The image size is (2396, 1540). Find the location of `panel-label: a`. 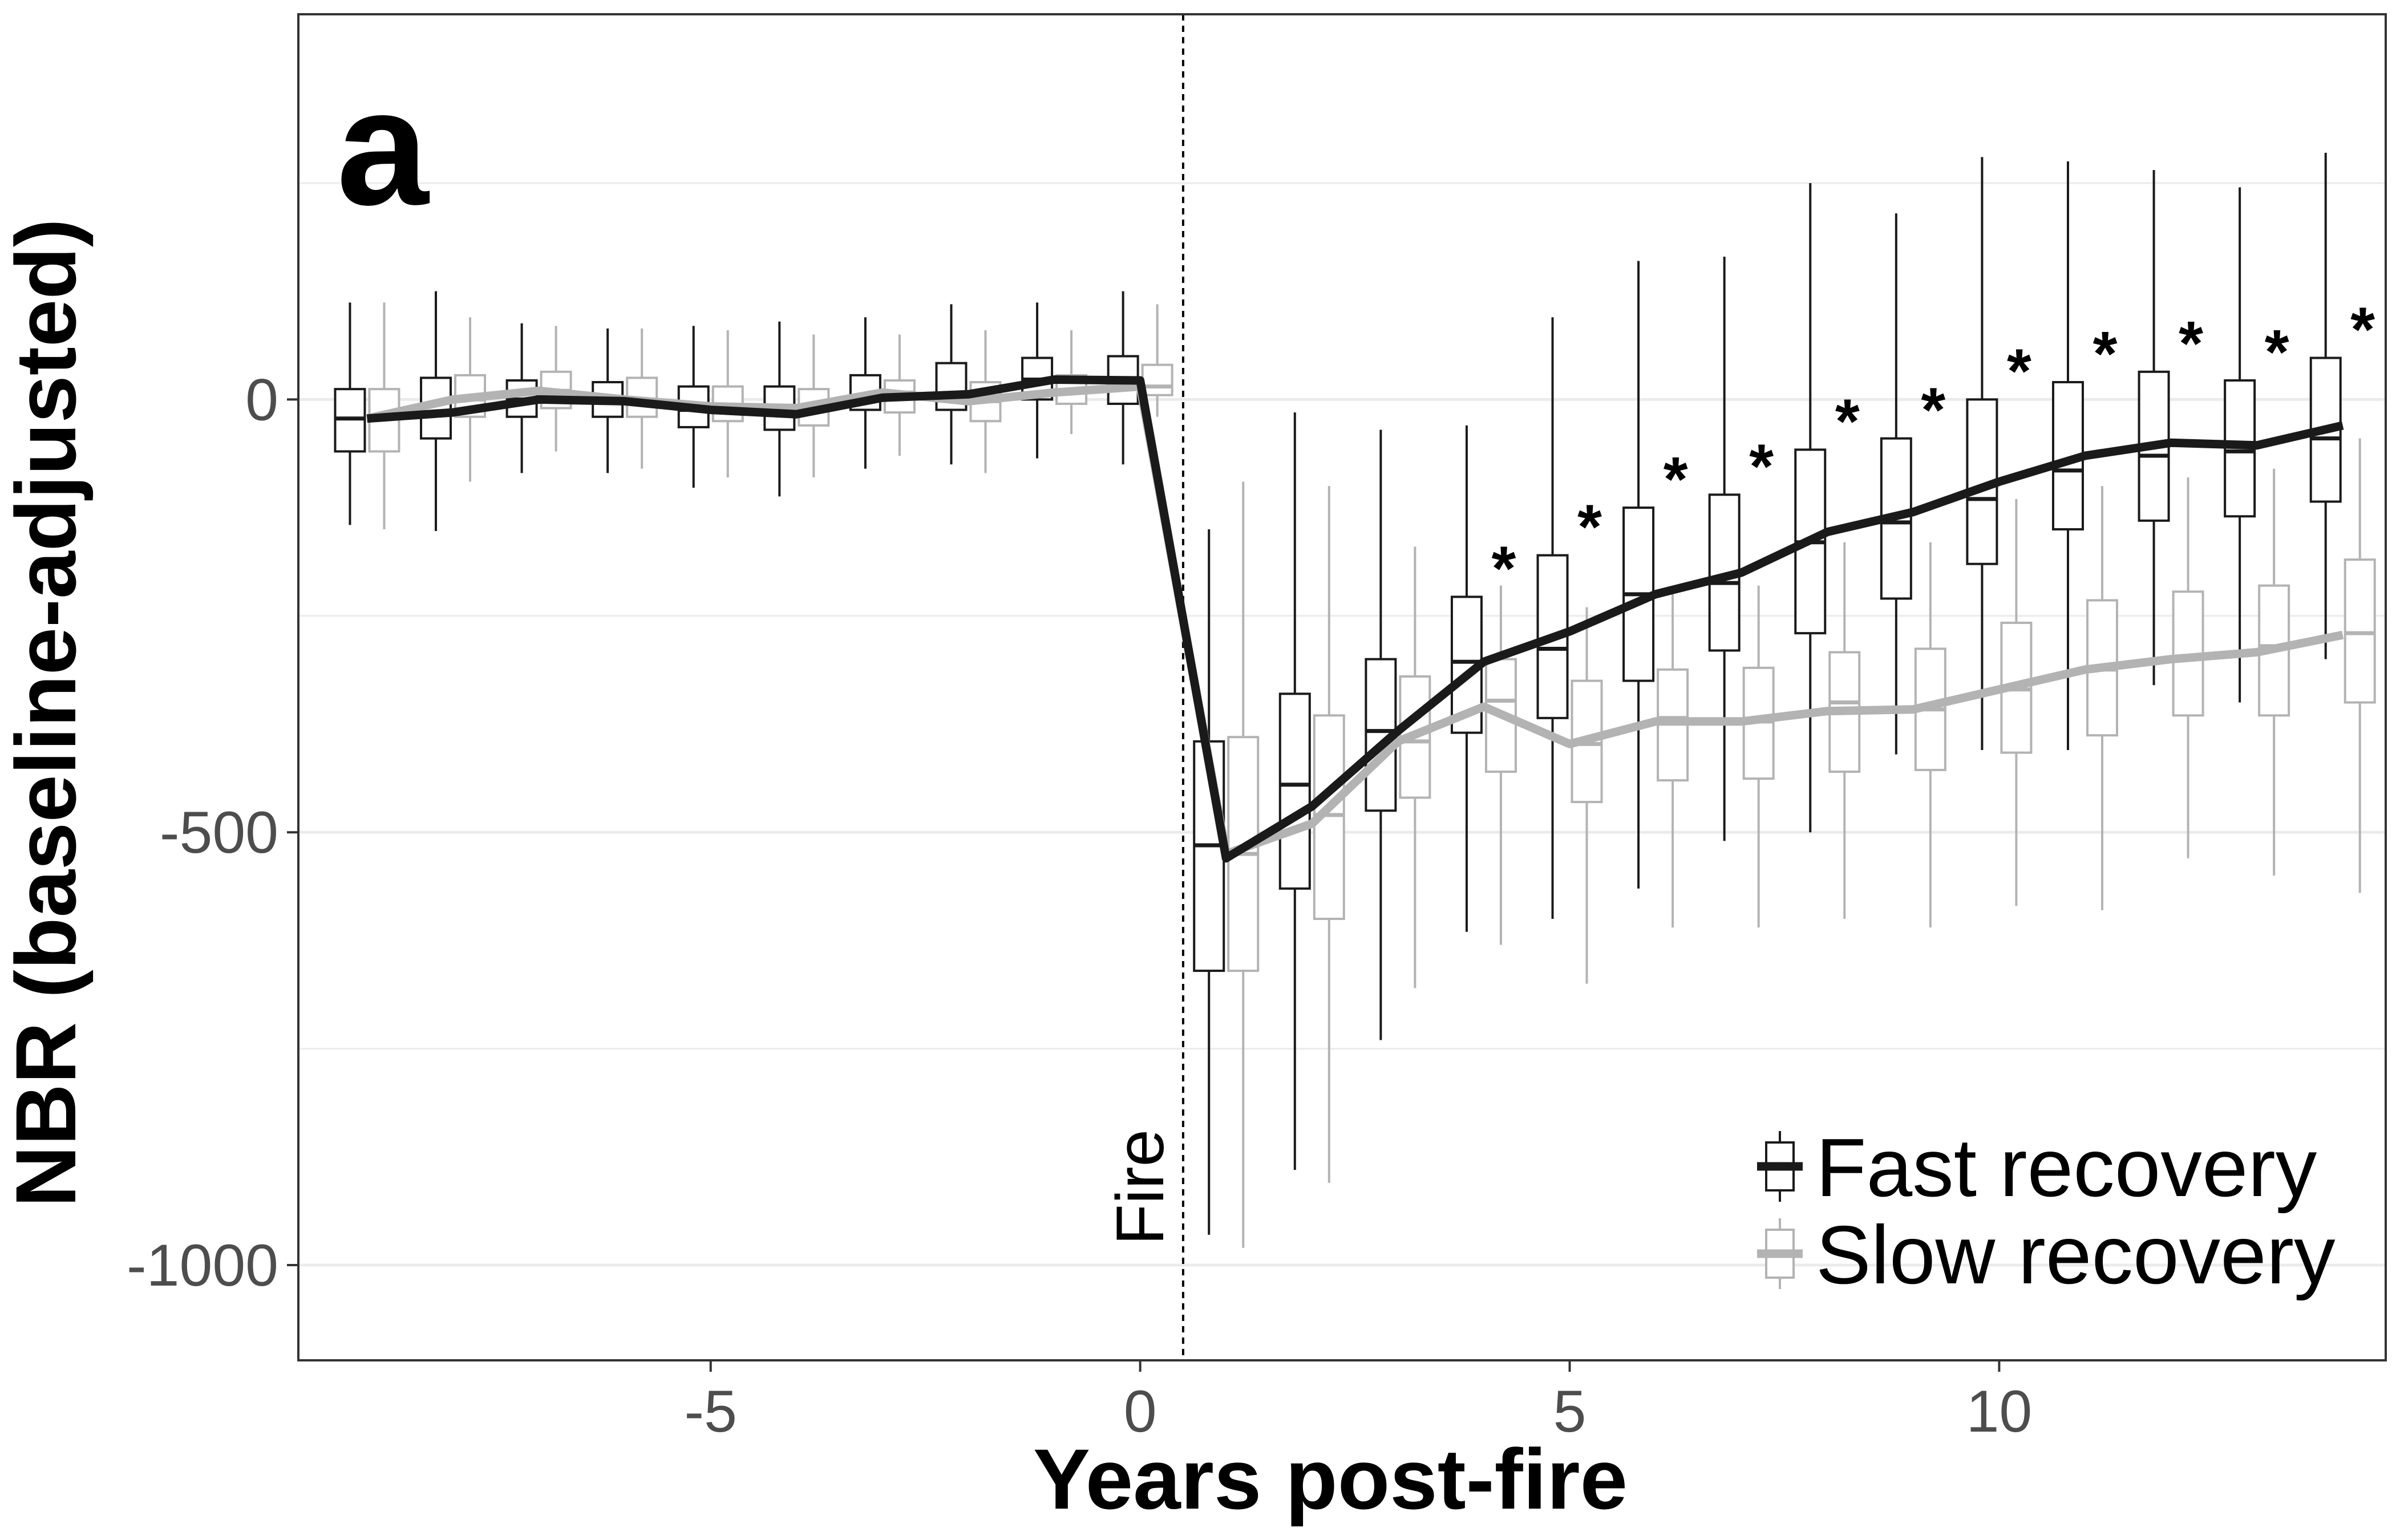

panel-label: a is located at coordinates (383, 147).